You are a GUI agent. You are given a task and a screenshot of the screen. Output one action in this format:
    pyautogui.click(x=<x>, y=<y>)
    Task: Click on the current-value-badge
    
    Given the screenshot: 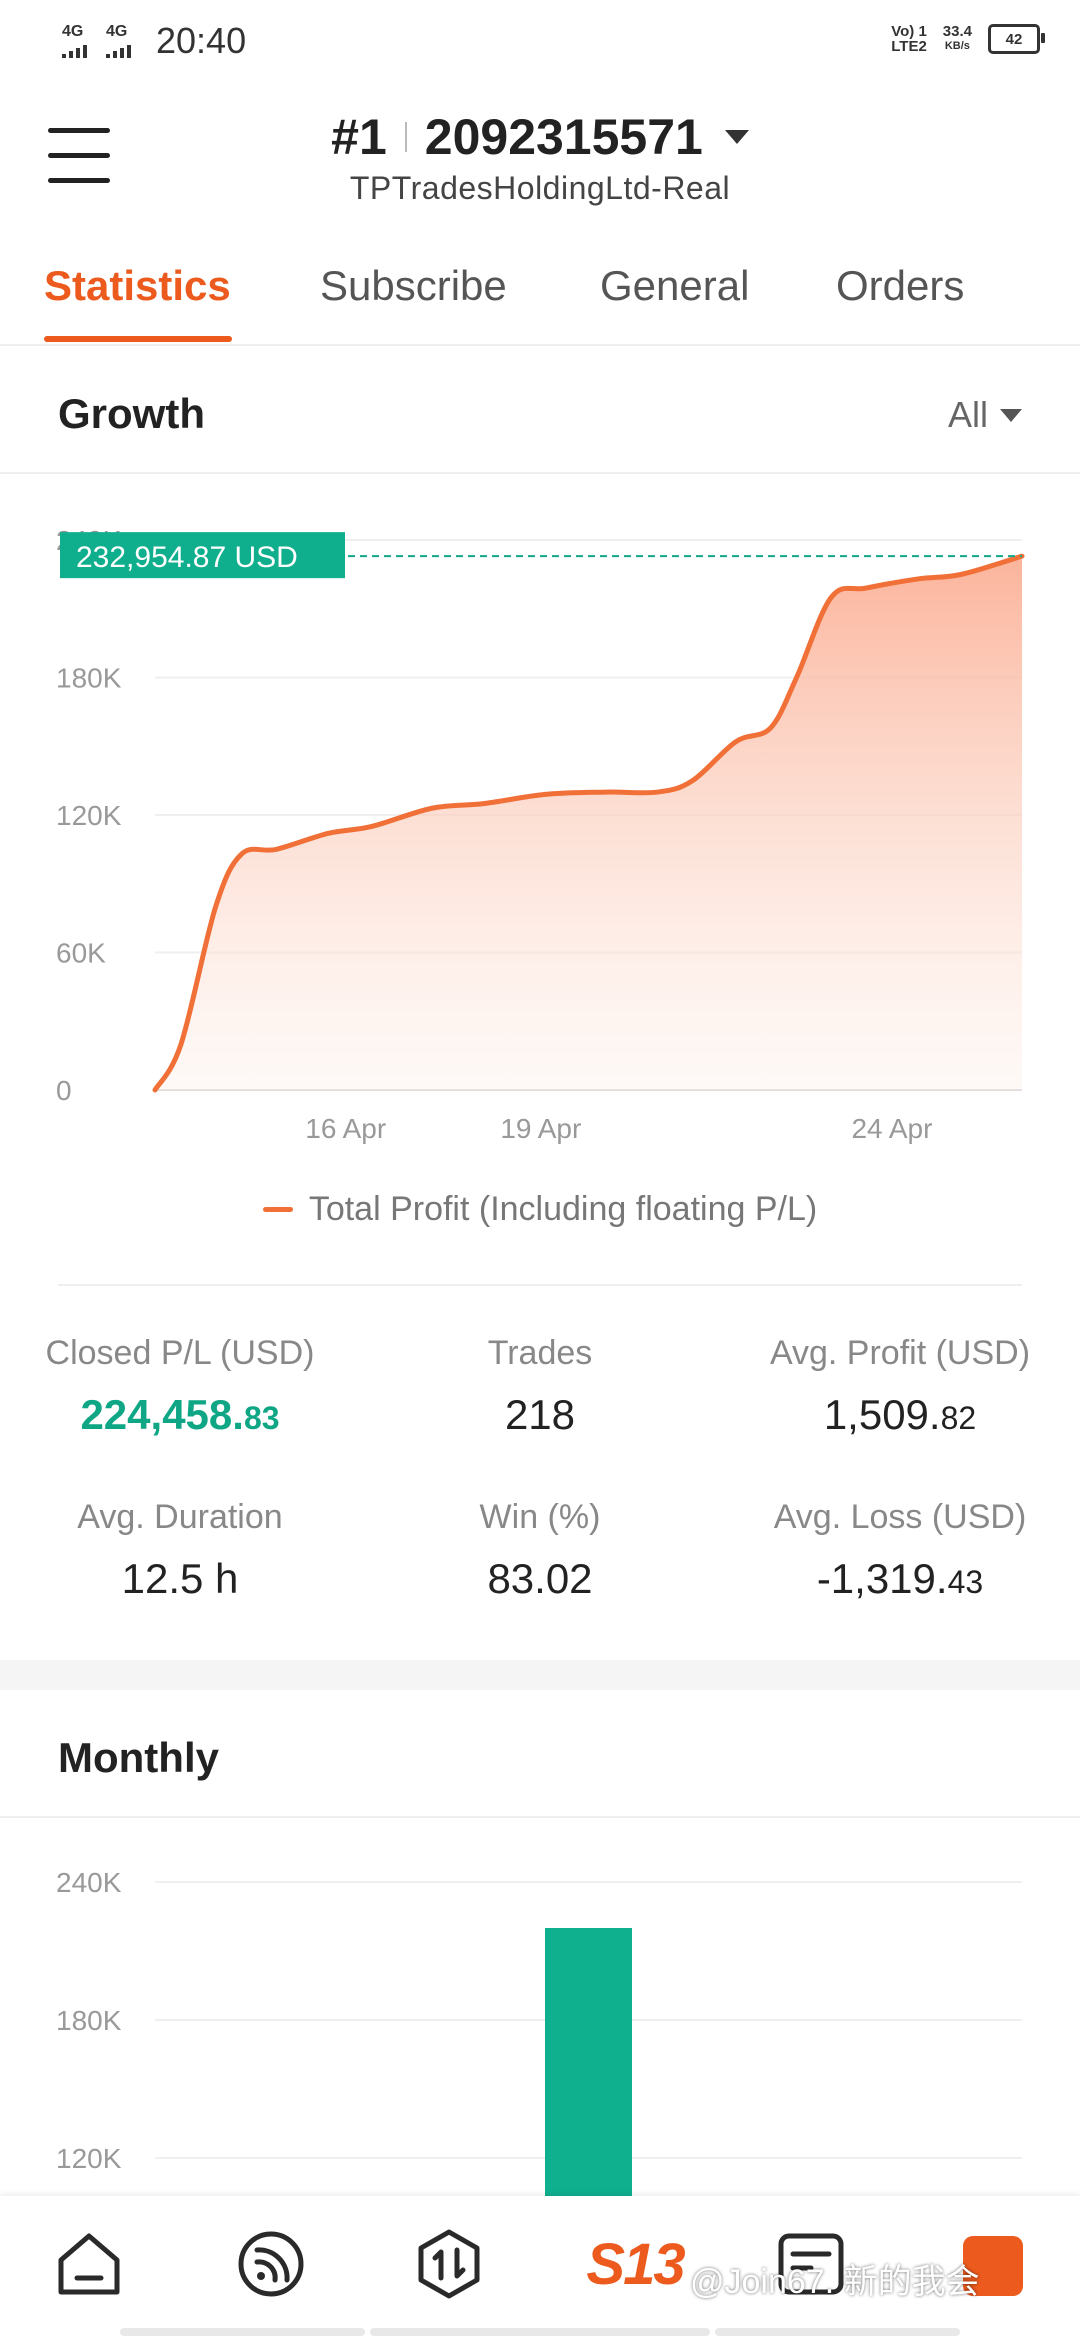 What is the action you would take?
    pyautogui.click(x=202, y=555)
    